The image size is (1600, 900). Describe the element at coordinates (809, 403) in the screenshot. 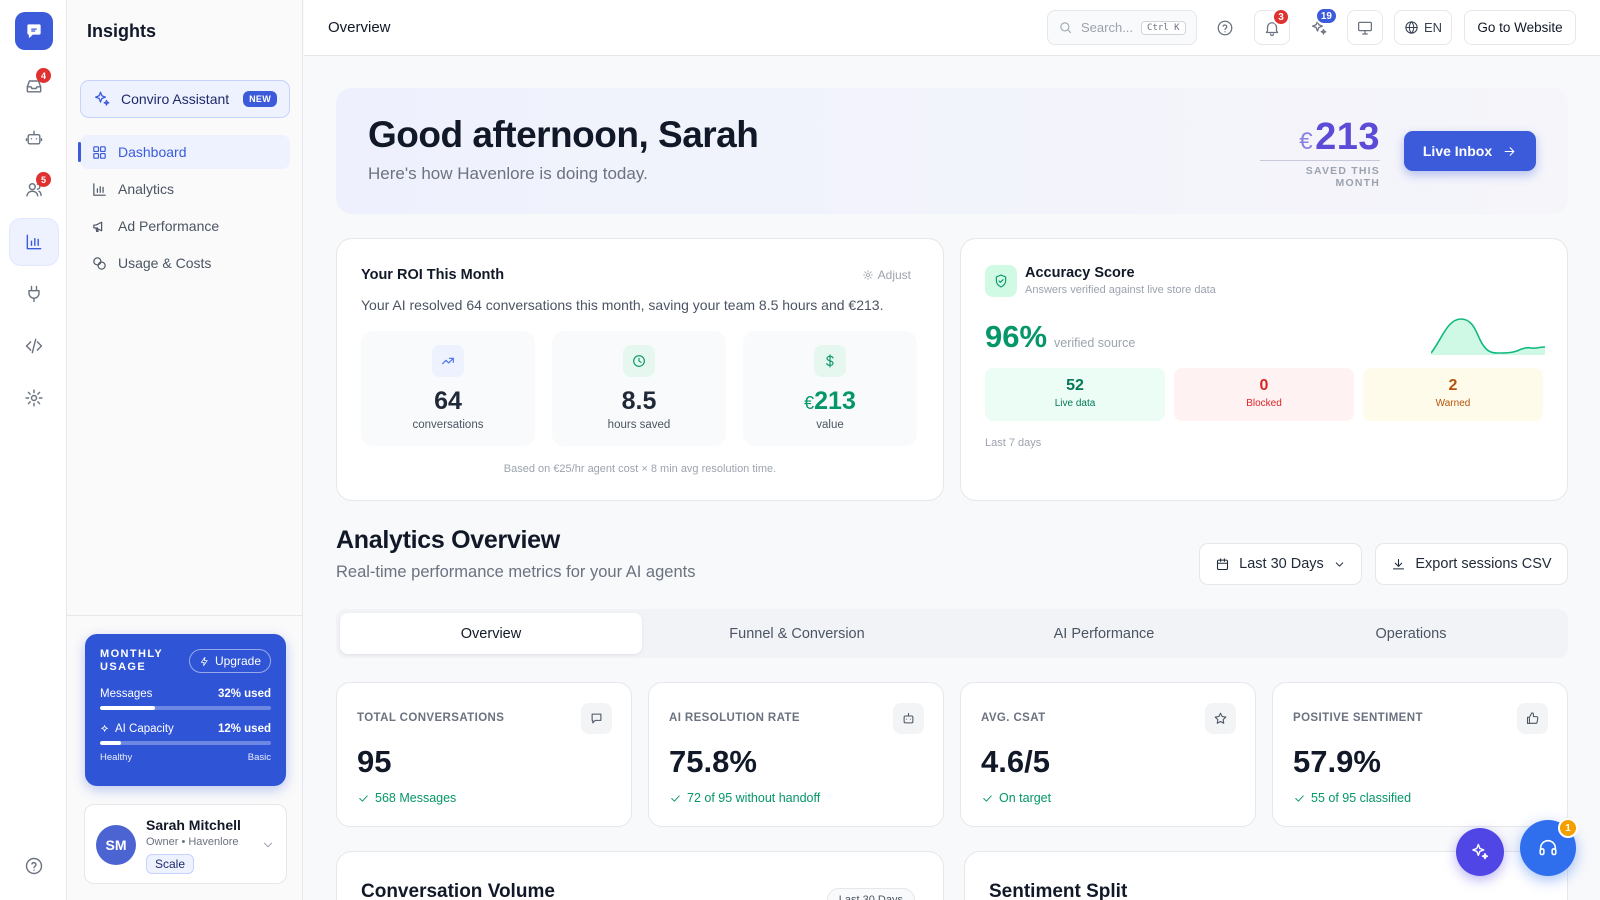

I see `stat-currency: €` at that location.